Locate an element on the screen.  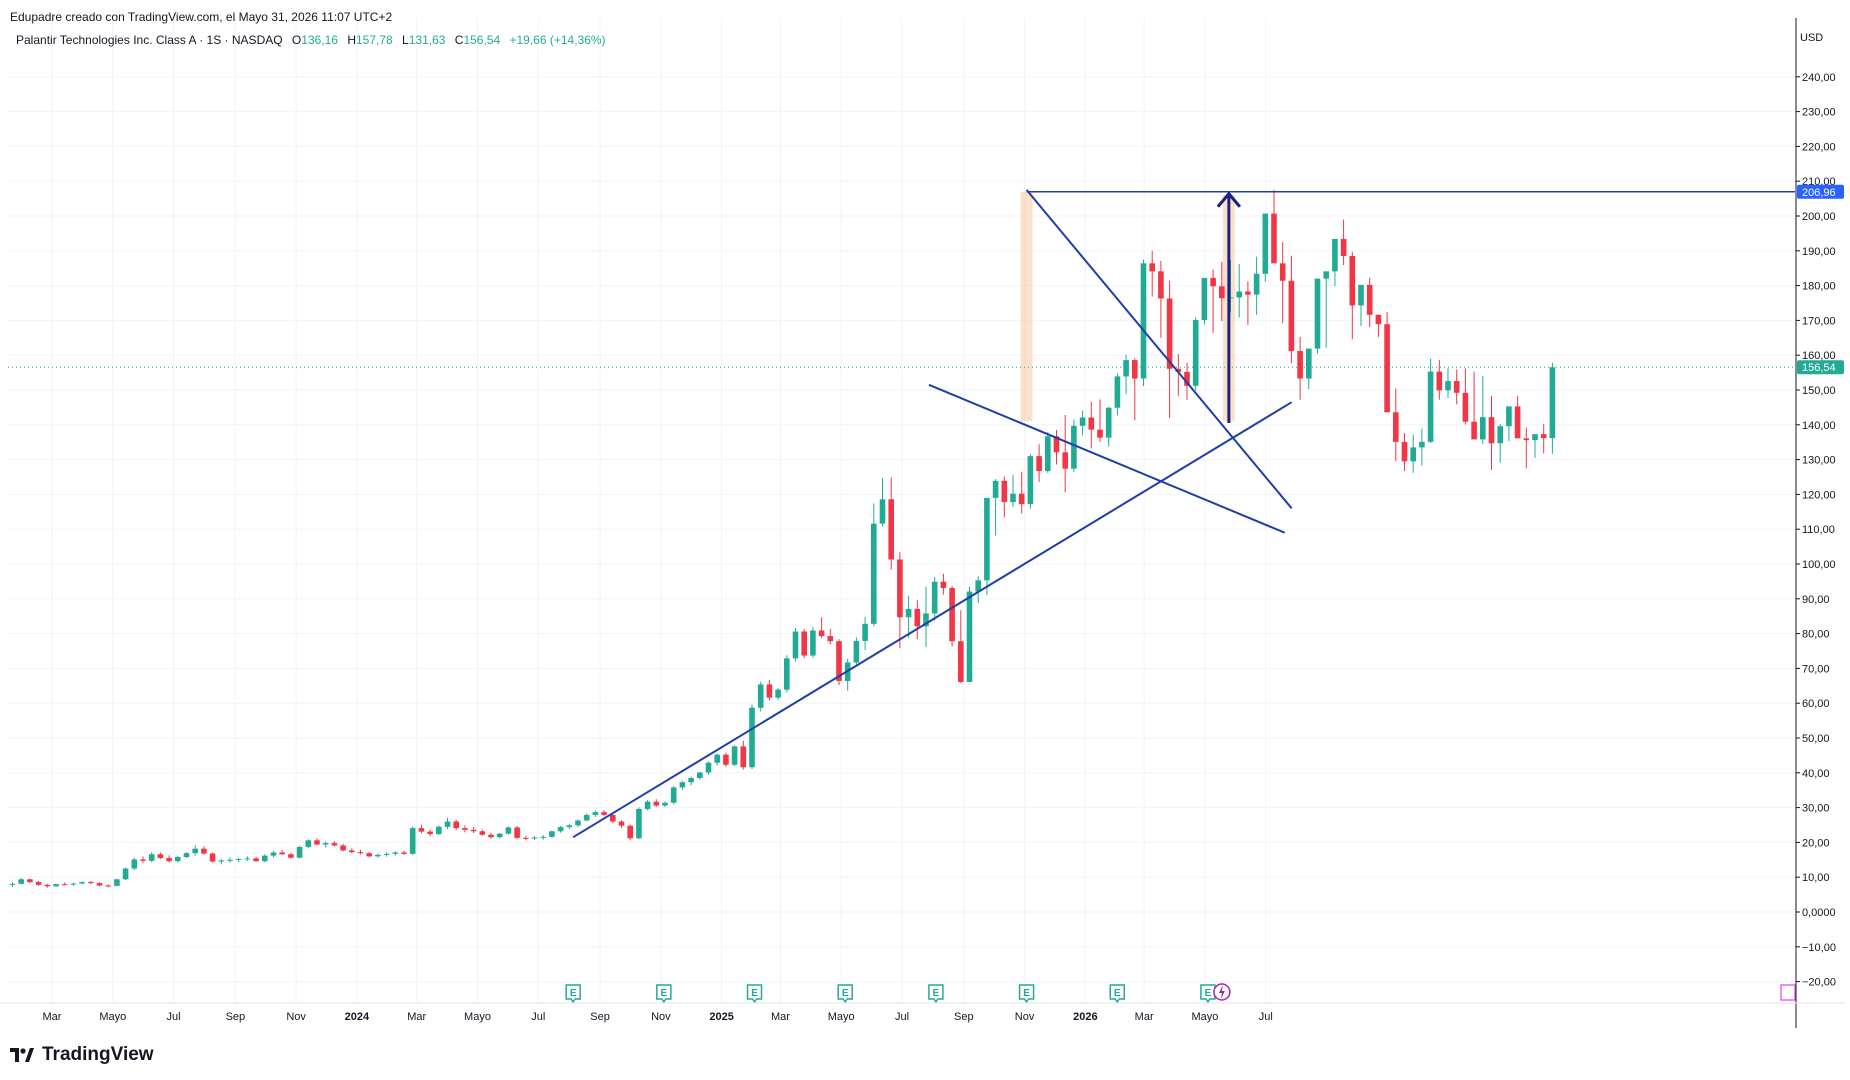
projection-arrow-head is located at coordinates (1229, 200).